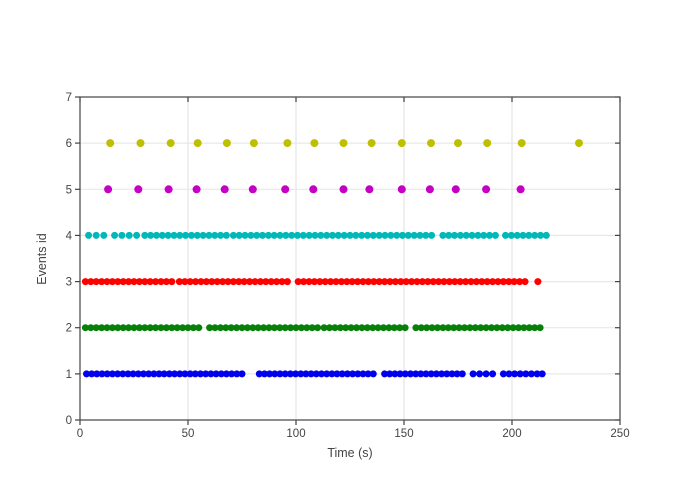 The image size is (700, 500). Describe the element at coordinates (42, 258) in the screenshot. I see `y-axis-title: Events id` at that location.